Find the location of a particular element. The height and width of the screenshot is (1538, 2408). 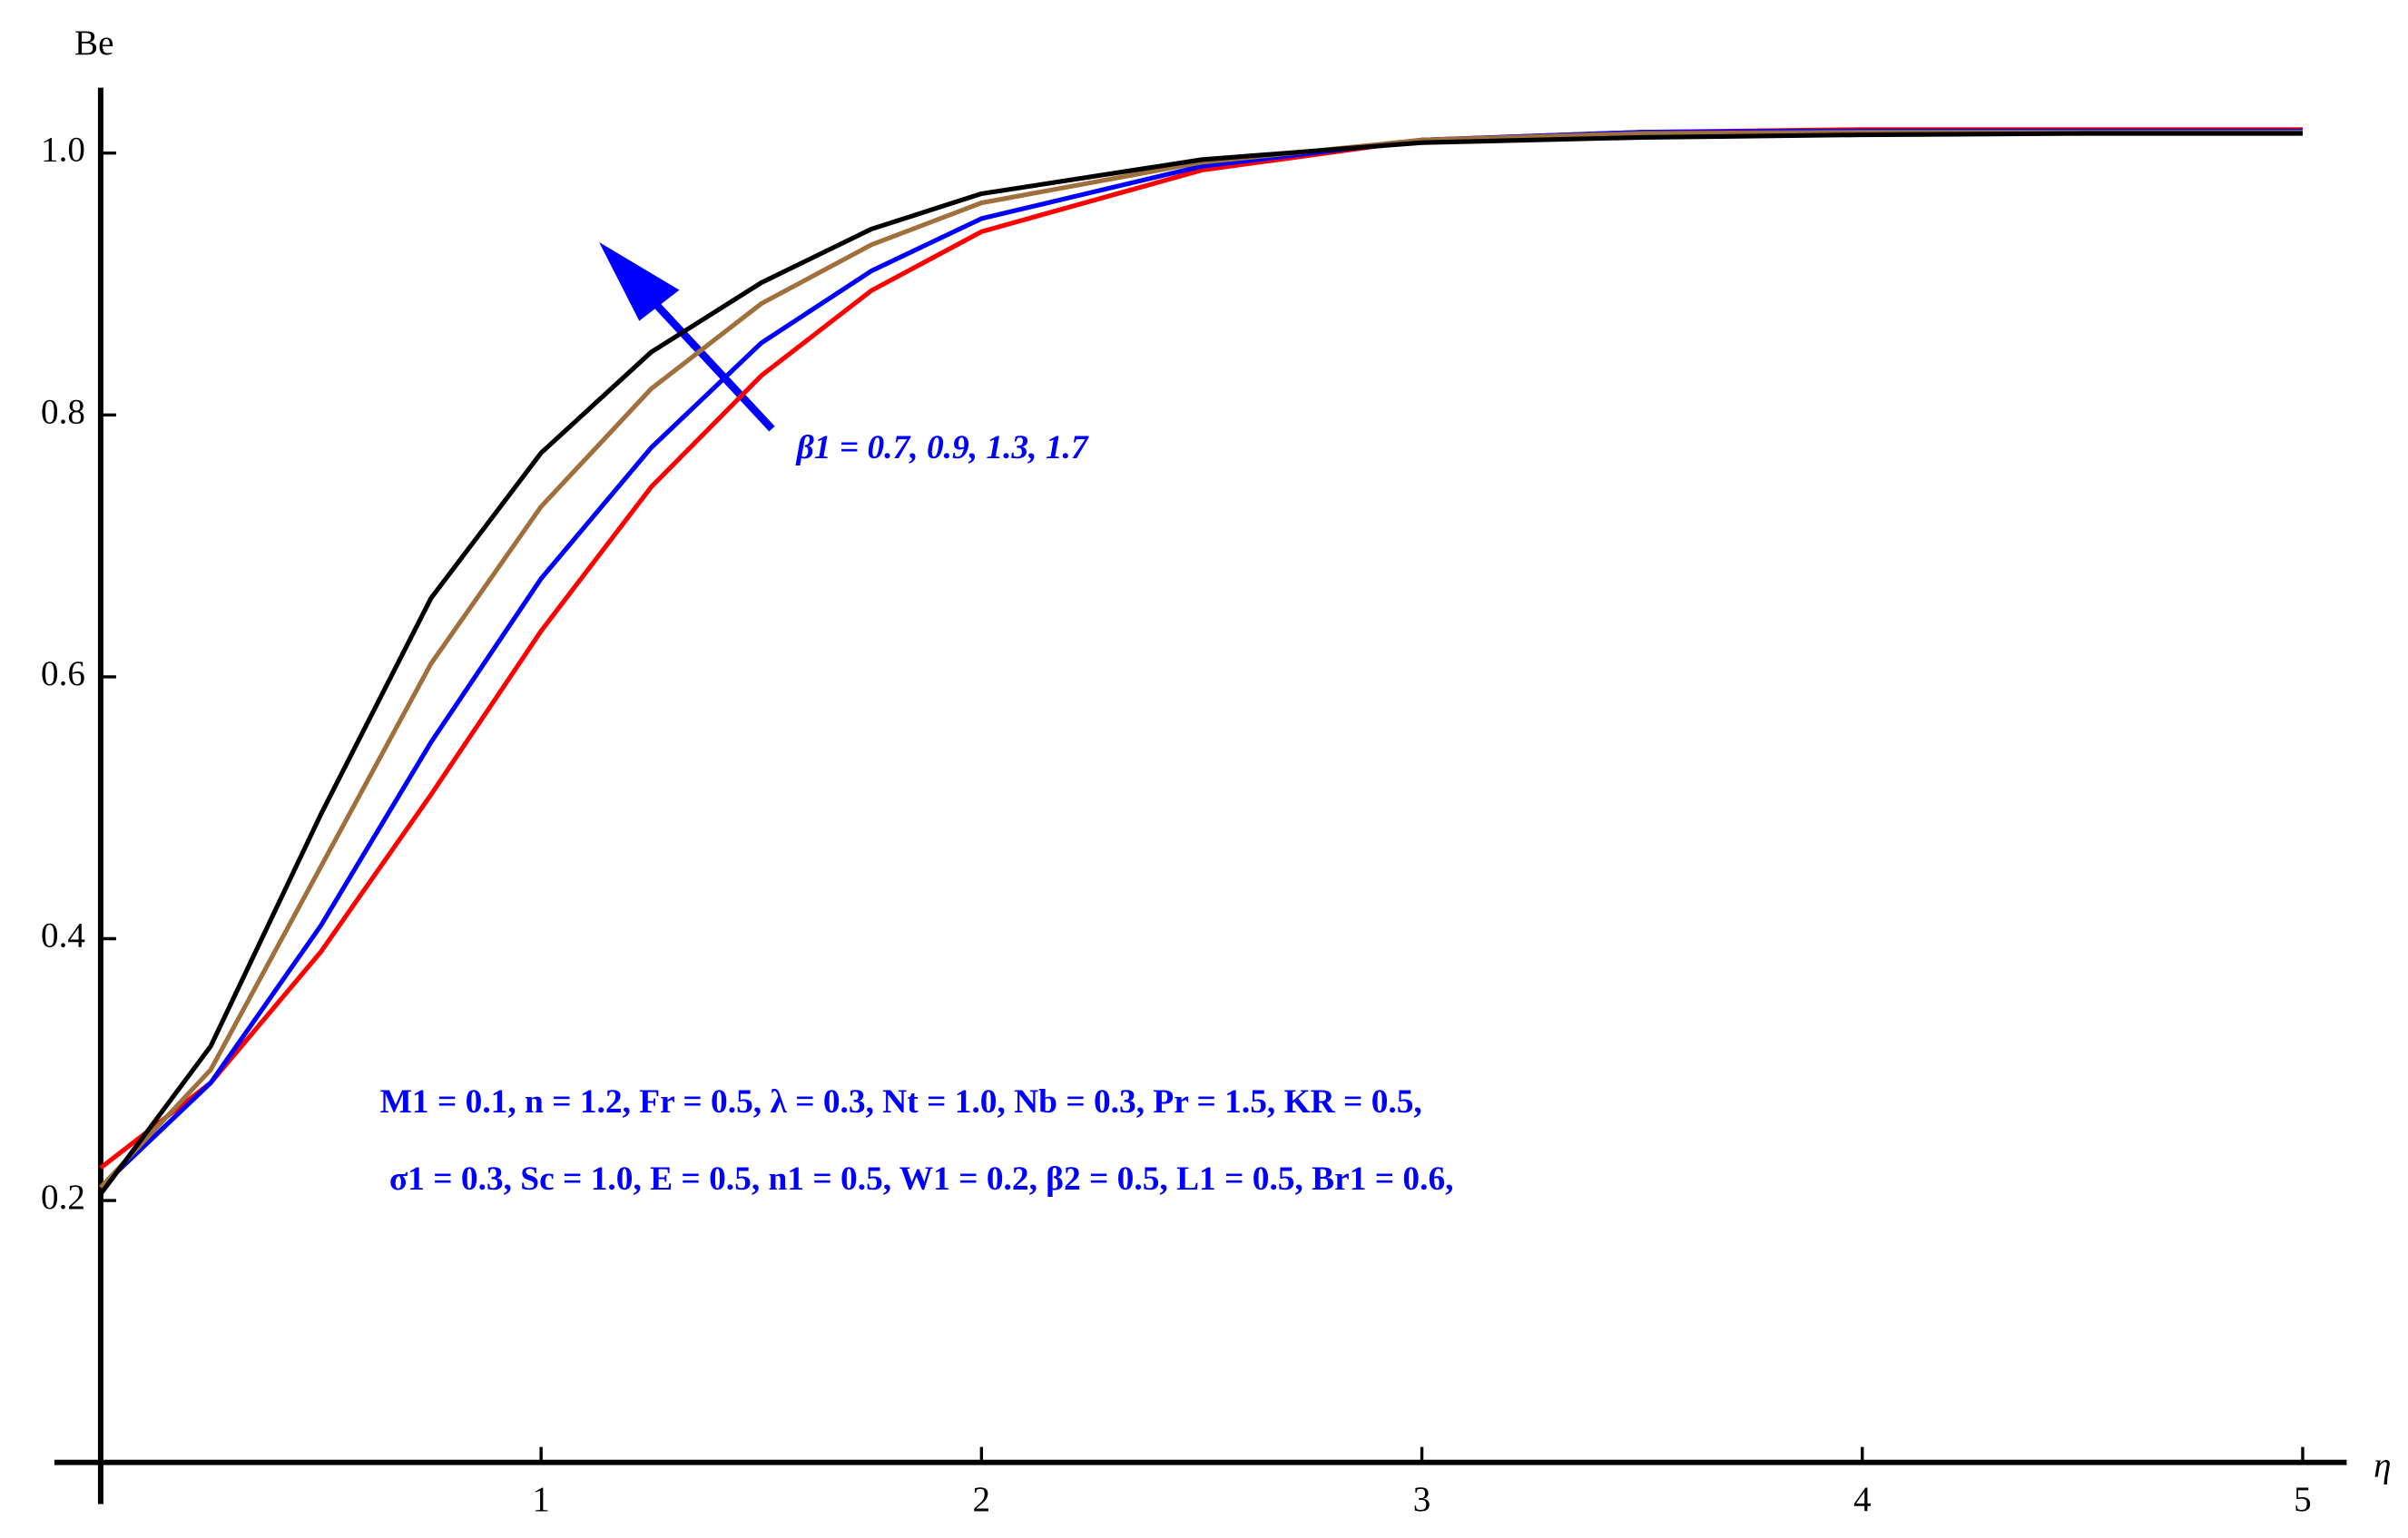

y-tick-label: 1.0 is located at coordinates (63, 151).